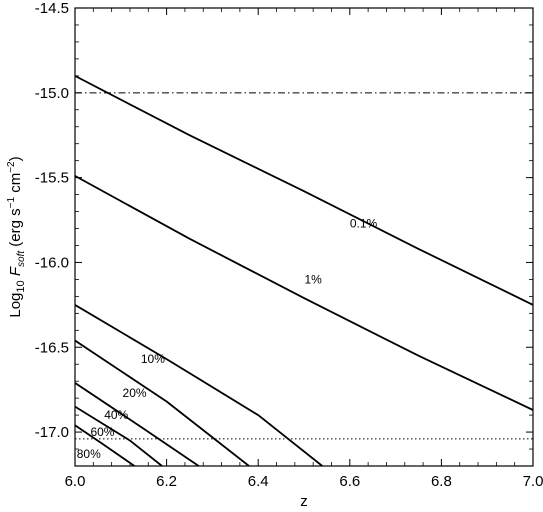 The width and height of the screenshot is (543, 512). What do you see at coordinates (52, 178) in the screenshot?
I see `y-tick-label: -15.5` at bounding box center [52, 178].